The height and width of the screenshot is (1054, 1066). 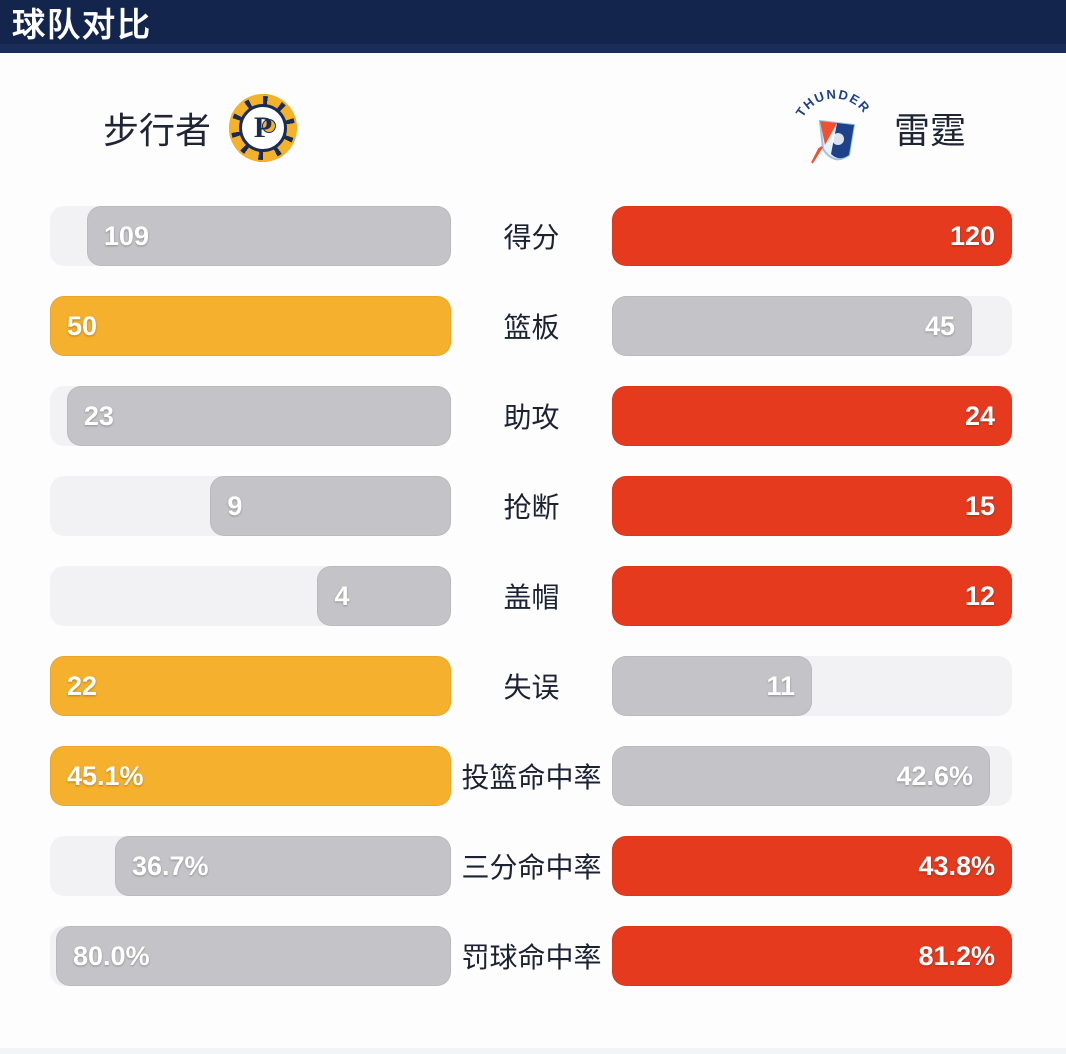 What do you see at coordinates (801, 776) in the screenshot?
I see `right-team-bar-fill: 42.6%` at bounding box center [801, 776].